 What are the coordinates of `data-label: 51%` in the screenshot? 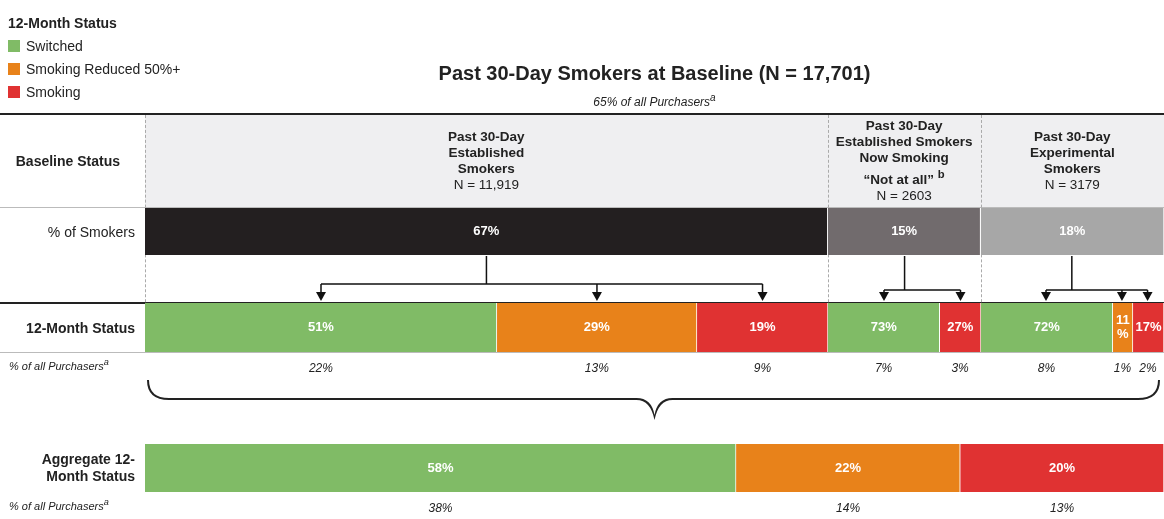 It's located at (321, 327).